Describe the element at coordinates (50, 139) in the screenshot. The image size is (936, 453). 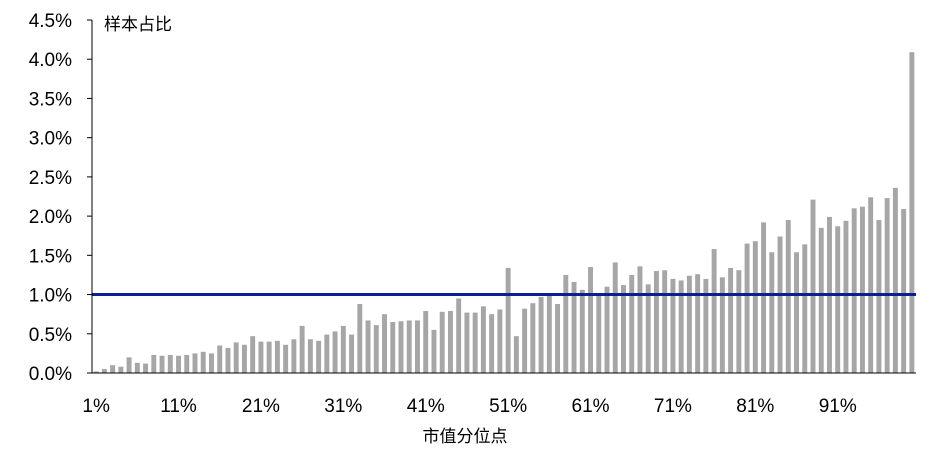
I see `y-tick-label: 3.0%` at that location.